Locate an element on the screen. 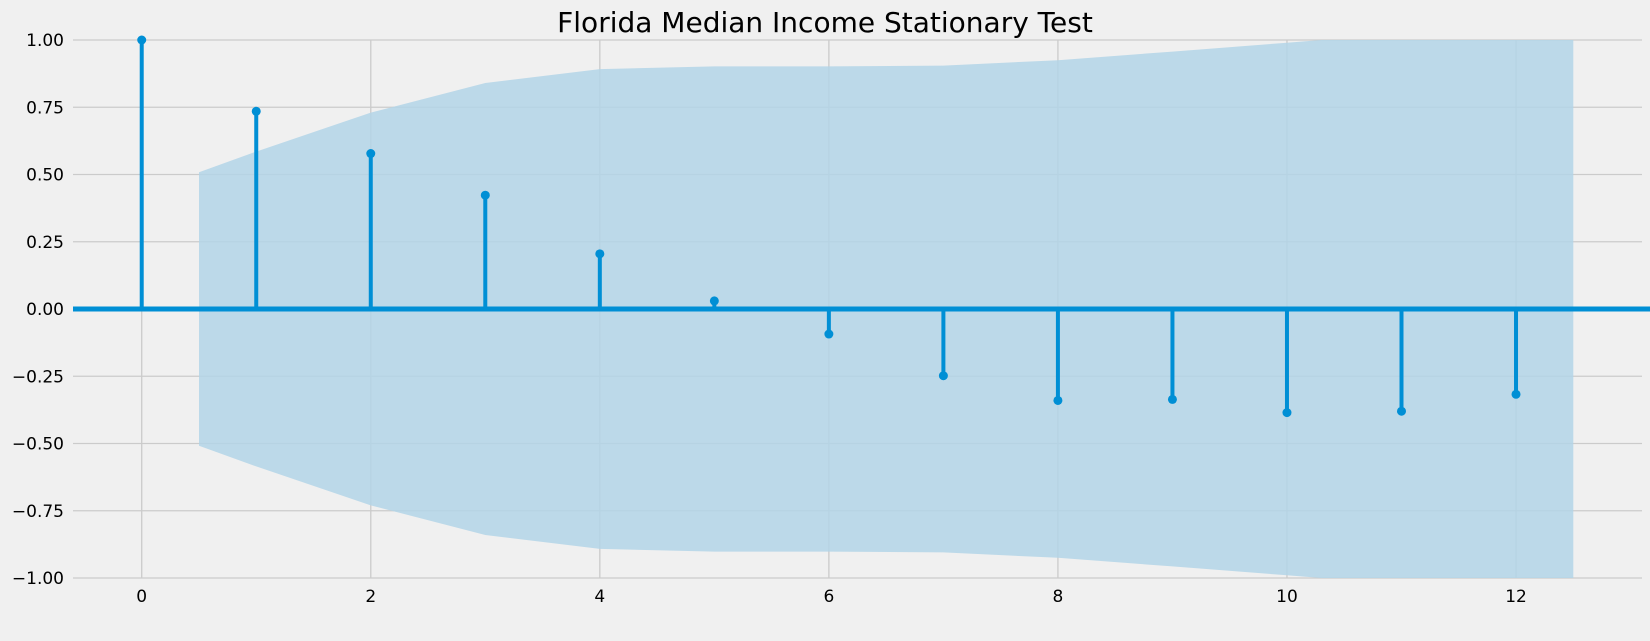 Image resolution: width=1650 pixels, height=641 pixels. x-tick-label: 4 is located at coordinates (599, 597).